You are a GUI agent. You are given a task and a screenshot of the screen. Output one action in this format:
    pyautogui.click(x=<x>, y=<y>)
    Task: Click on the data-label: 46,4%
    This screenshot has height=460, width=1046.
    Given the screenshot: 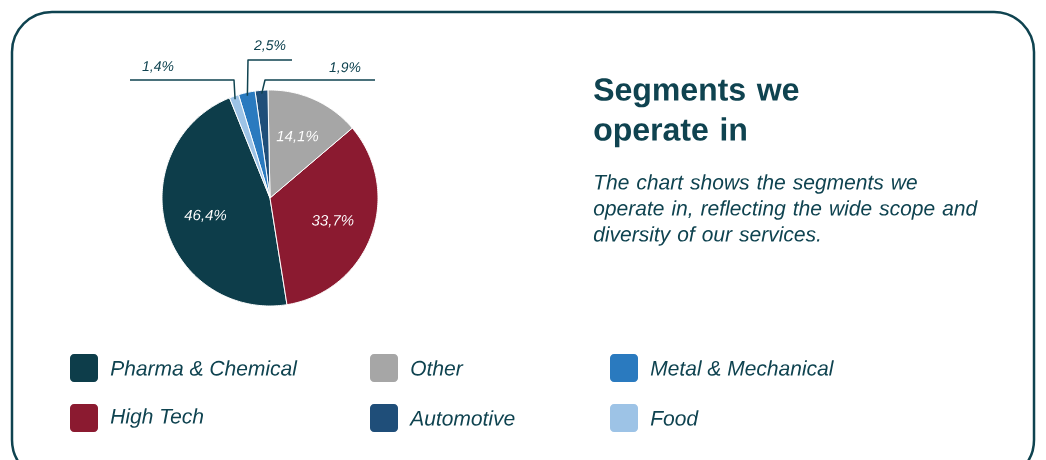 What is the action you would take?
    pyautogui.click(x=205, y=216)
    